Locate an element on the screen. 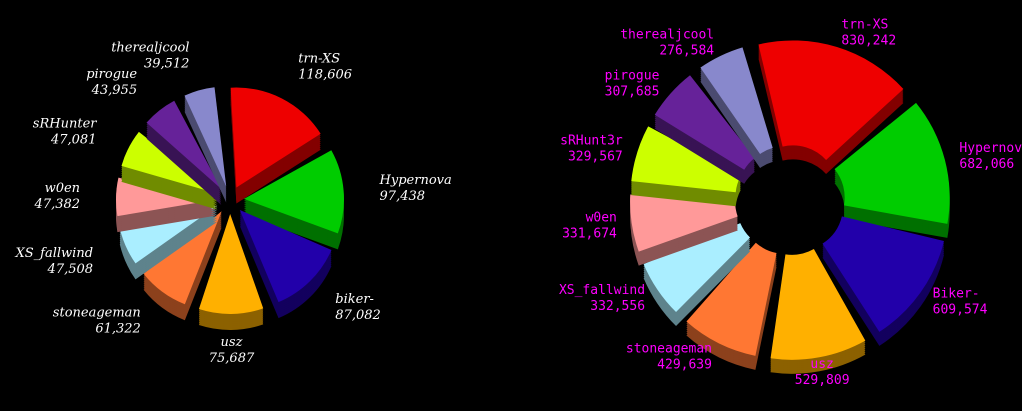 The height and width of the screenshot is (411, 1022). slice-value-label: 332,556 is located at coordinates (617, 306).